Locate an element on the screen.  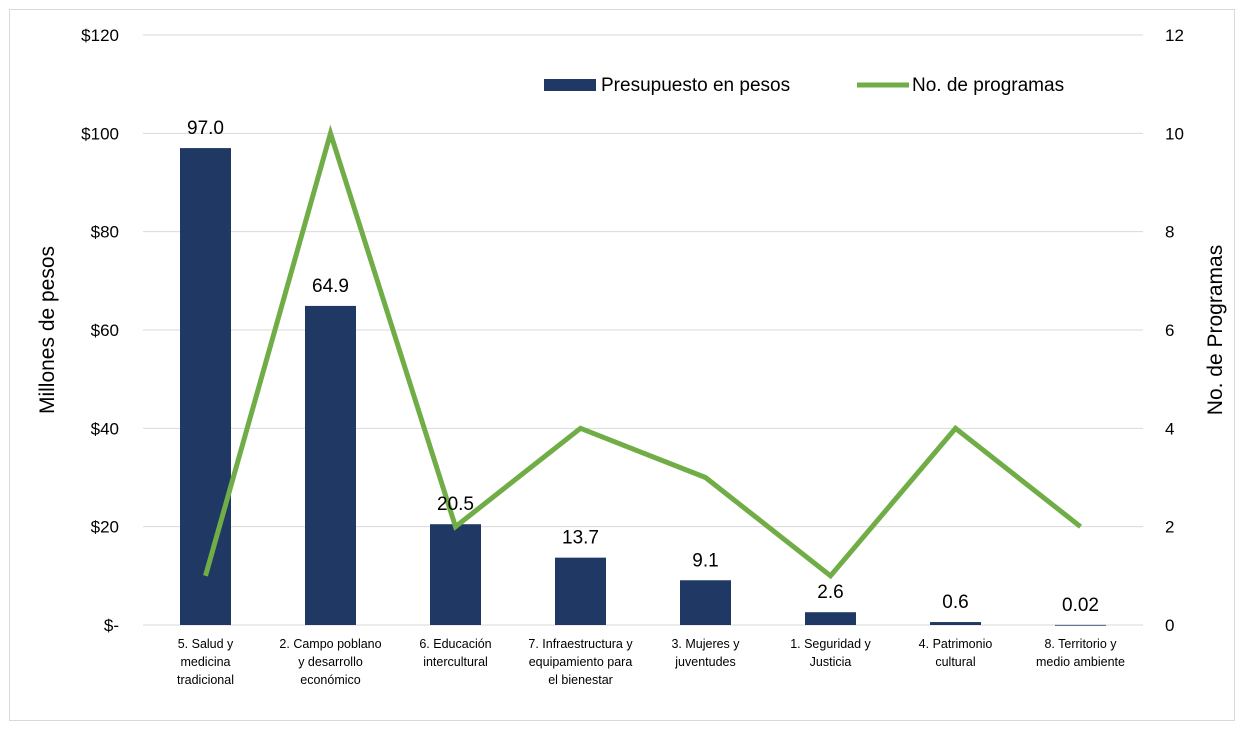
category-label: 5. Salud y medicina tradicional is located at coordinates (205, 662).